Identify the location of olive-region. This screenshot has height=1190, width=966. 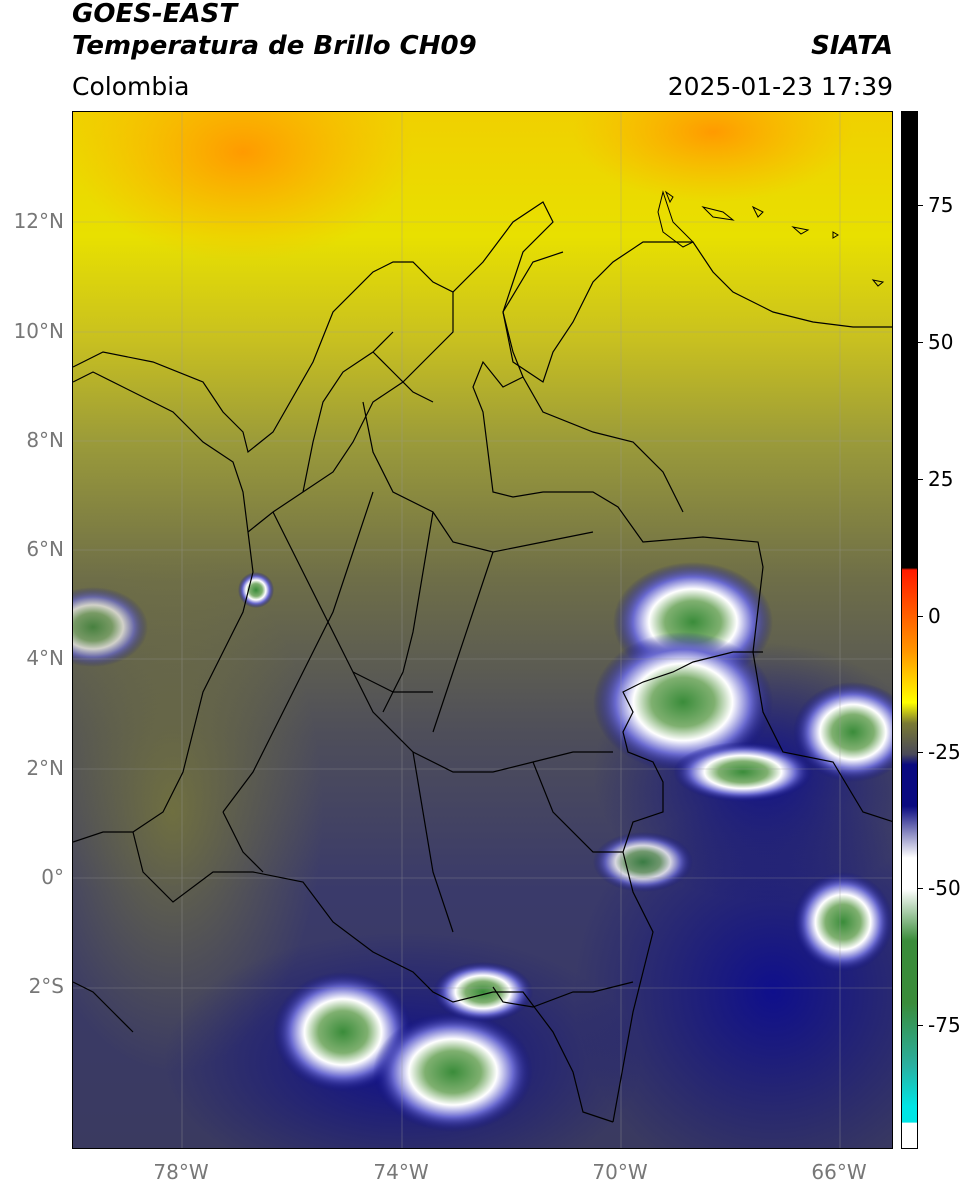
(198, 812).